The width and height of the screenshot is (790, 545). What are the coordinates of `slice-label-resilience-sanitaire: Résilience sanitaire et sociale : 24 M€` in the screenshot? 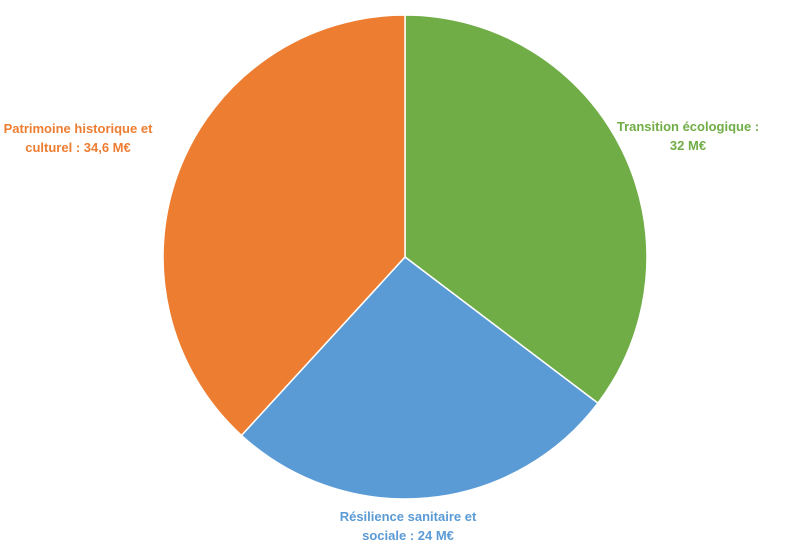 It's located at (408, 526).